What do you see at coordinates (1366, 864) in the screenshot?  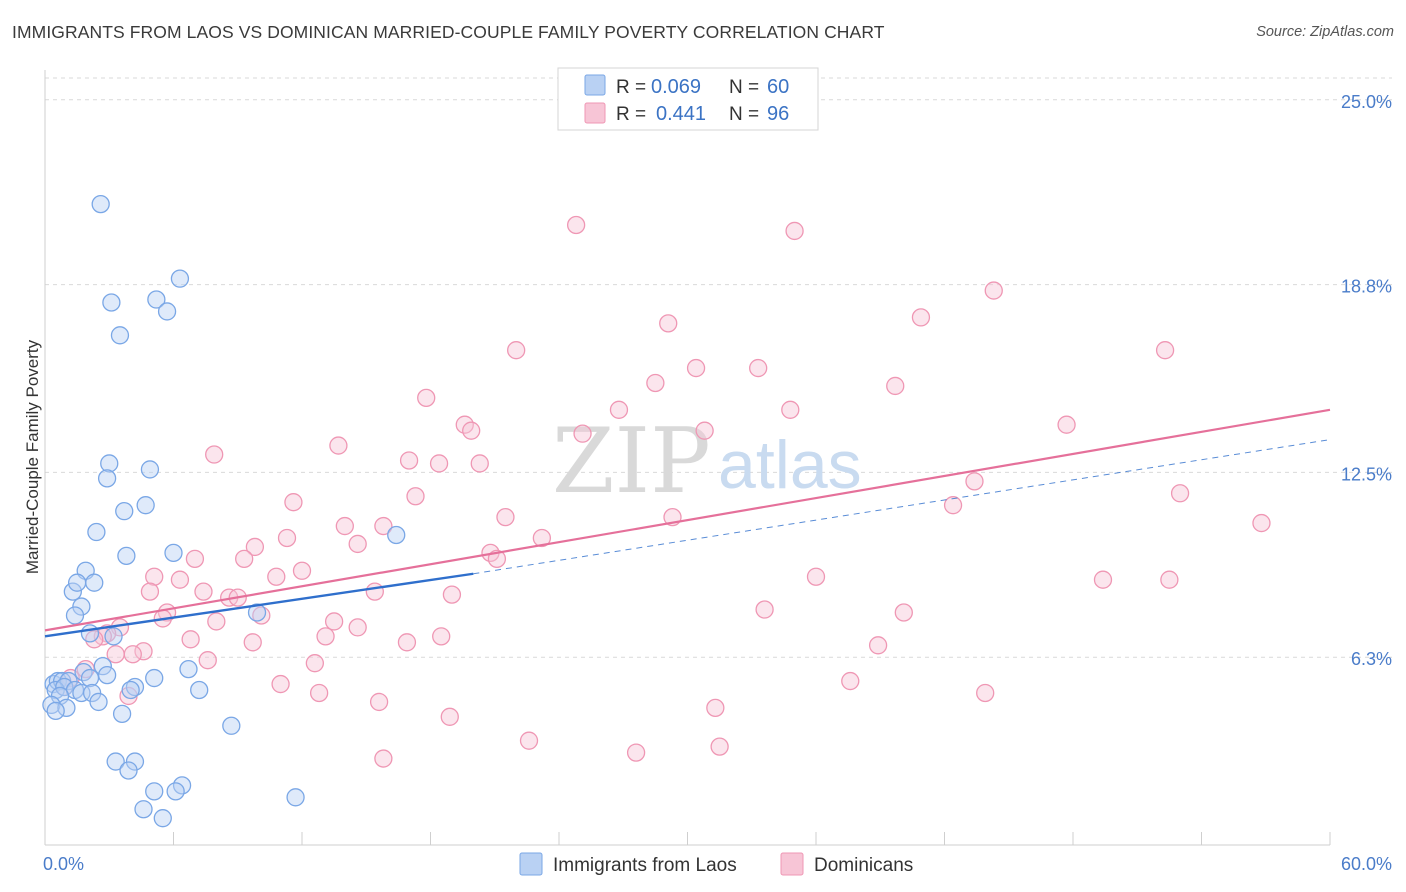 I see `x-tick-label-max: 60.0%` at bounding box center [1366, 864].